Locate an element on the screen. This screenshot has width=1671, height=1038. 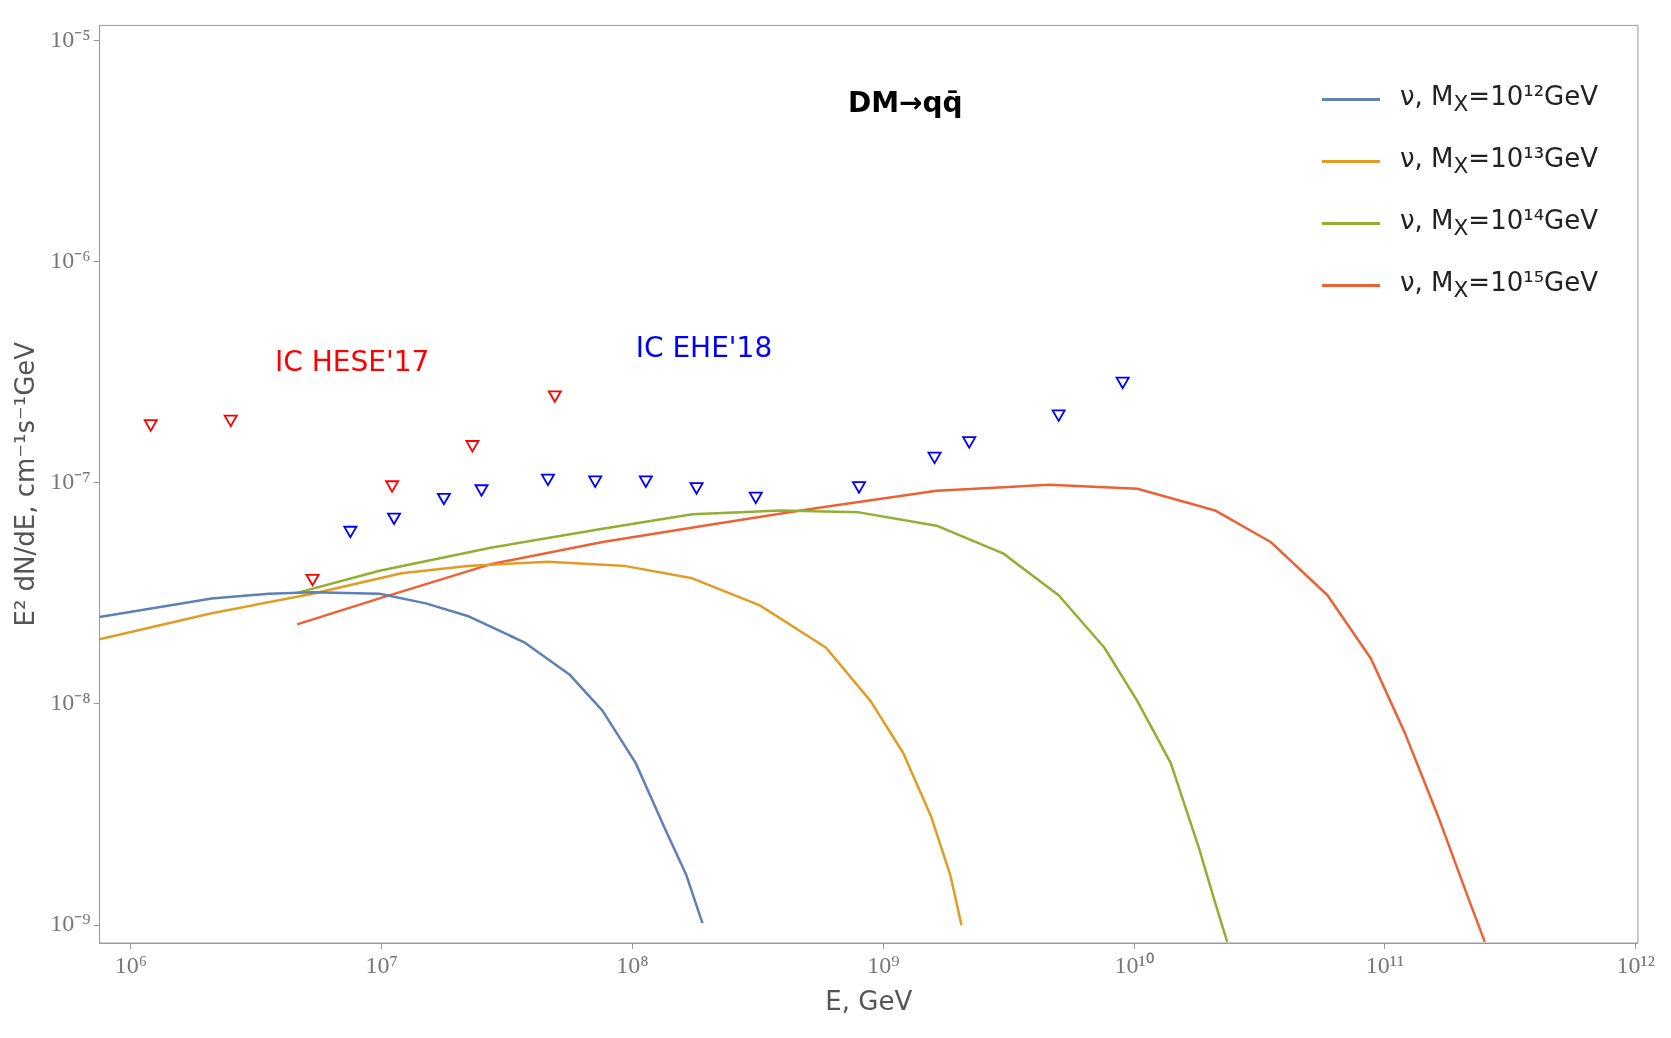
legend-label: ν, M$_{X}$=10¹³GeV is located at coordinates (1499, 161).